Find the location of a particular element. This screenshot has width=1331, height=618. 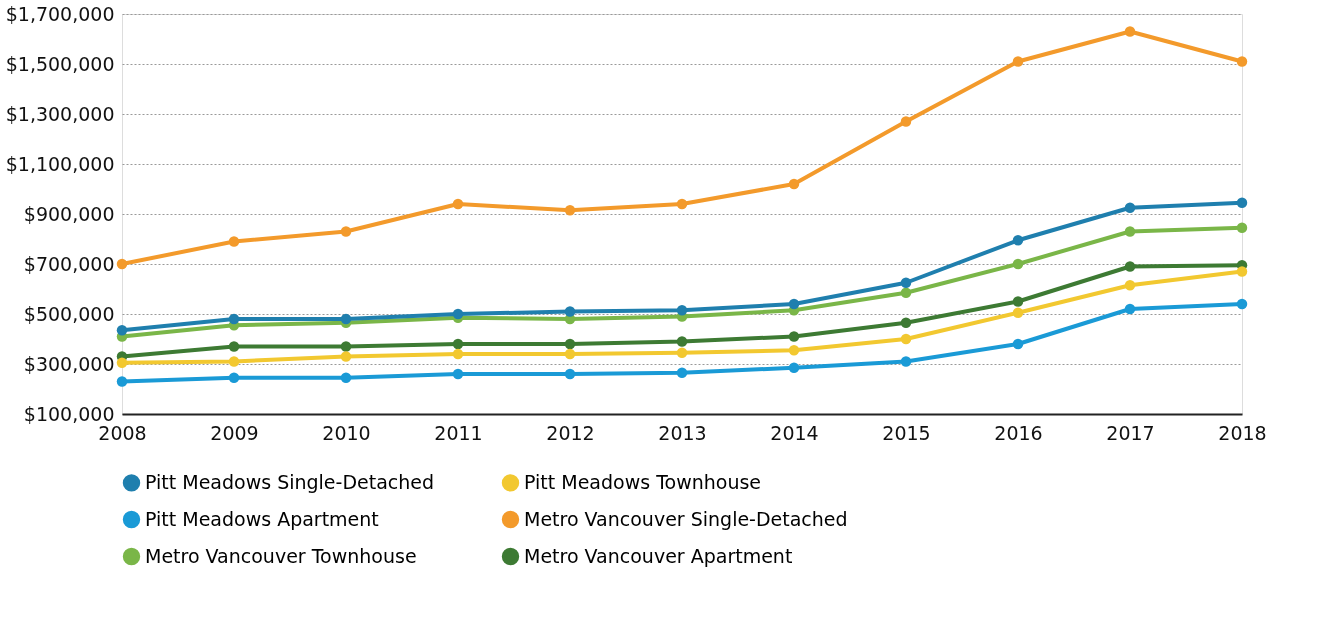

y-tick-label: $300,000 is located at coordinates (69, 363).